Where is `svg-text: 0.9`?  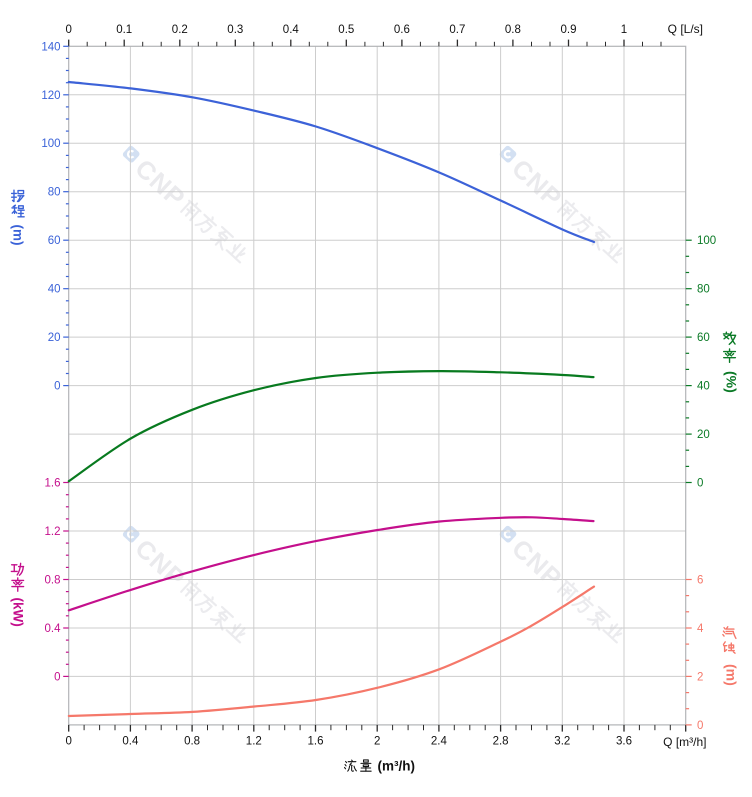
svg-text: 0.9 is located at coordinates (569, 30).